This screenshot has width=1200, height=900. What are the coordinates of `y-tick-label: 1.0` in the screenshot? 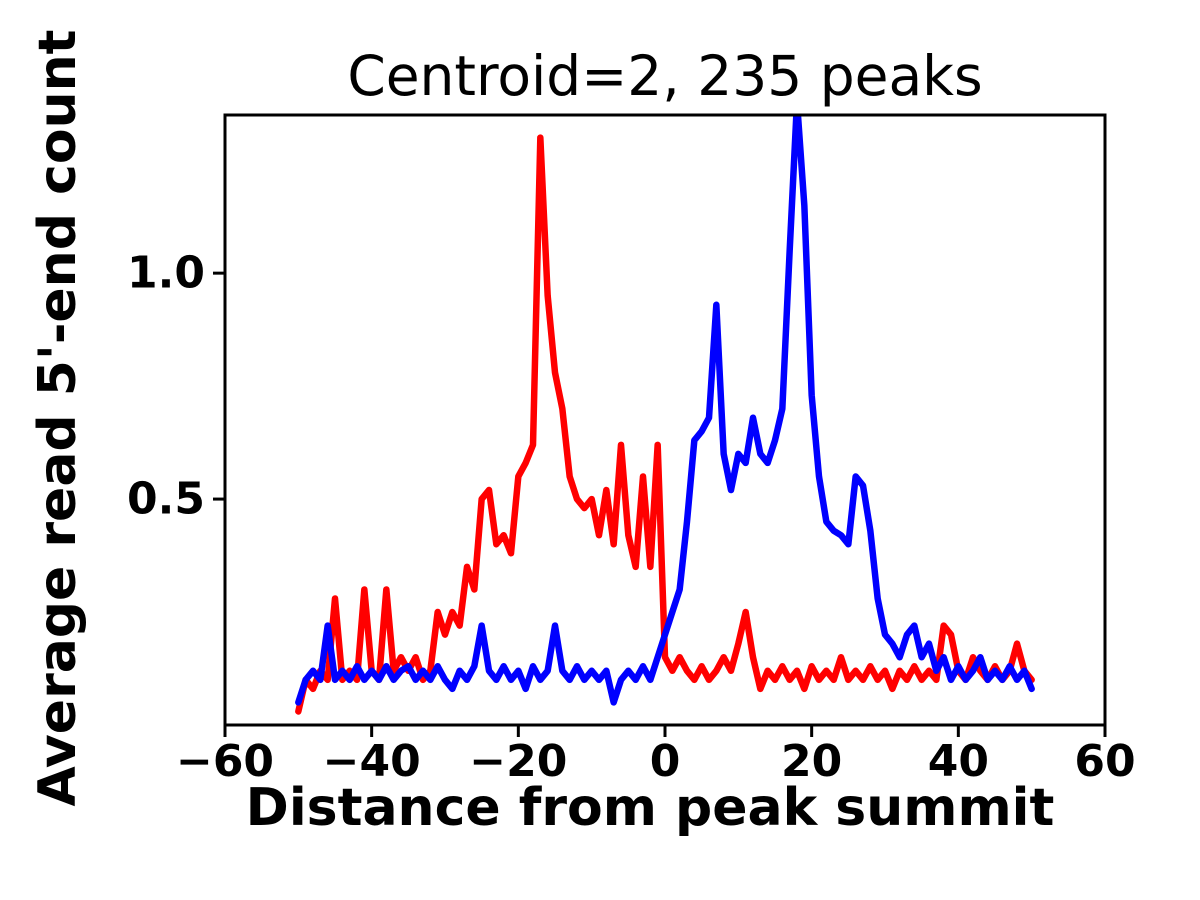 It's located at (166, 273).